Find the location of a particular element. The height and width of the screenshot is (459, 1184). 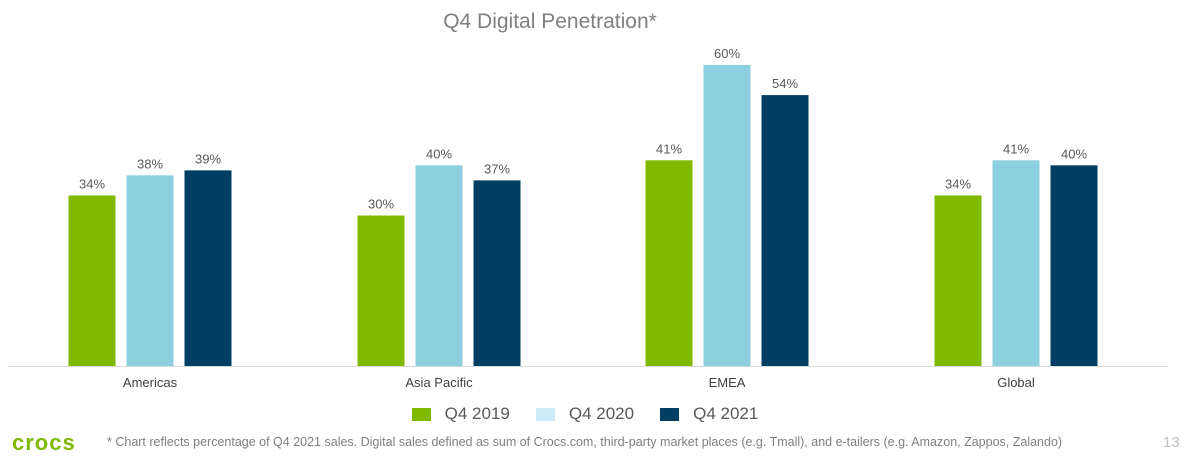

category-label: Global is located at coordinates (1016, 382).